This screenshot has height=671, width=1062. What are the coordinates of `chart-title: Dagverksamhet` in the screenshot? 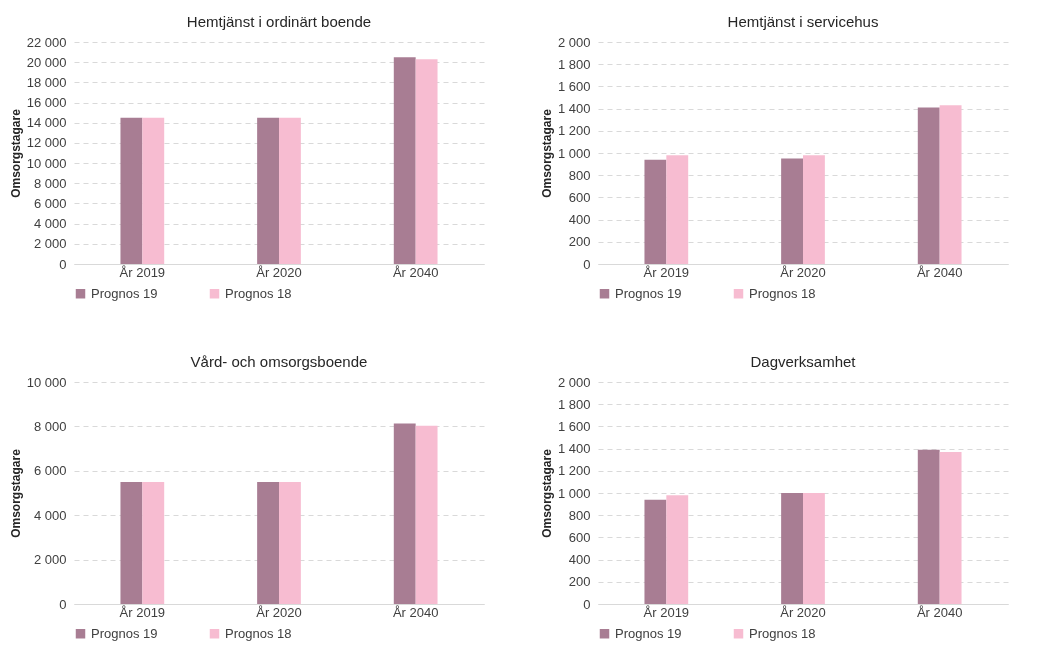 It's located at (803, 361).